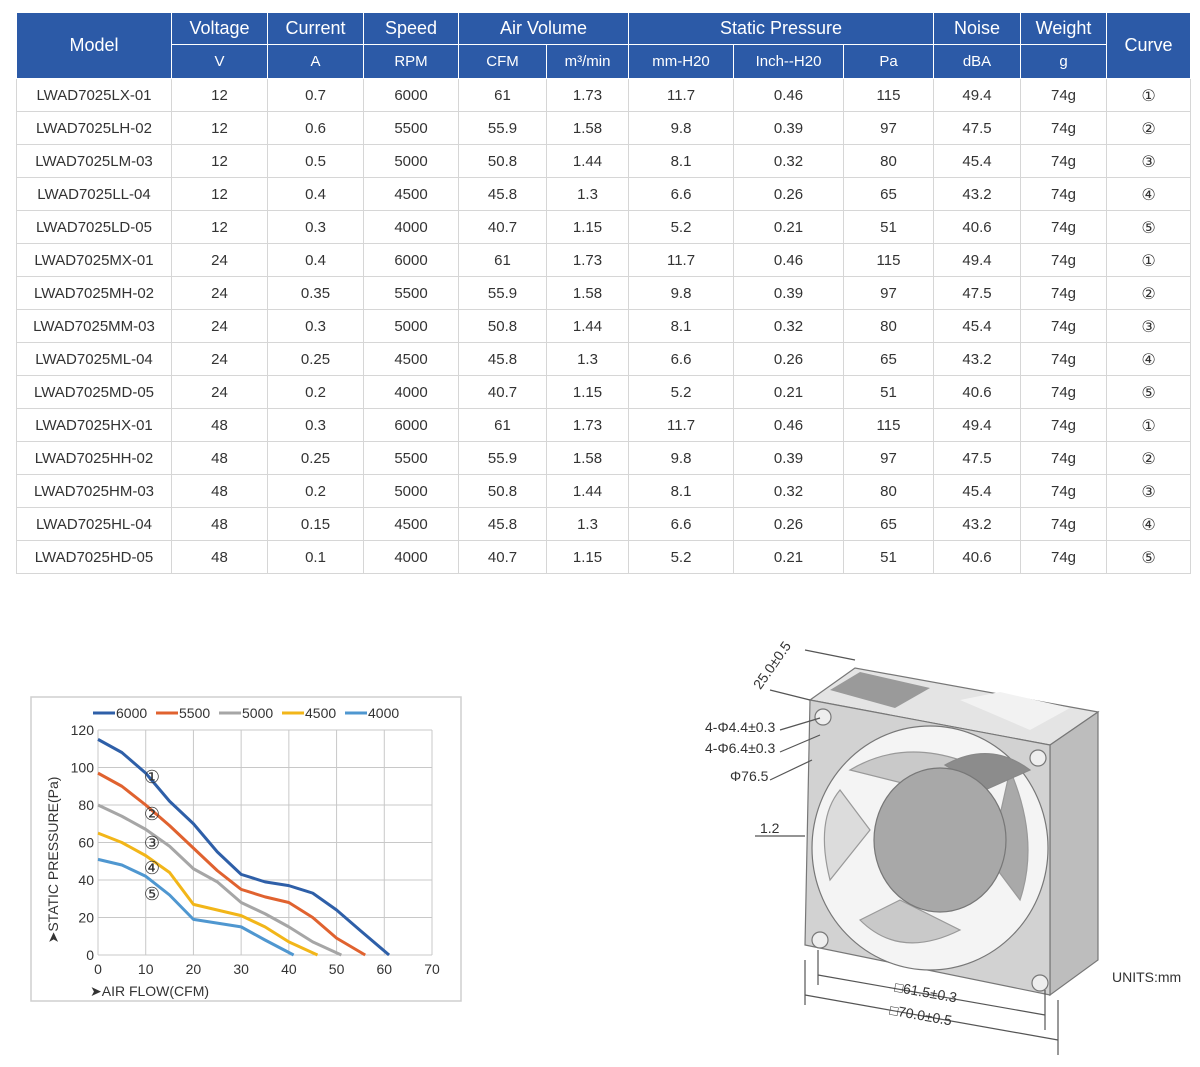 The image size is (1200, 1067). Describe the element at coordinates (502, 95) in the screenshot. I see `table-cell: 61` at that location.